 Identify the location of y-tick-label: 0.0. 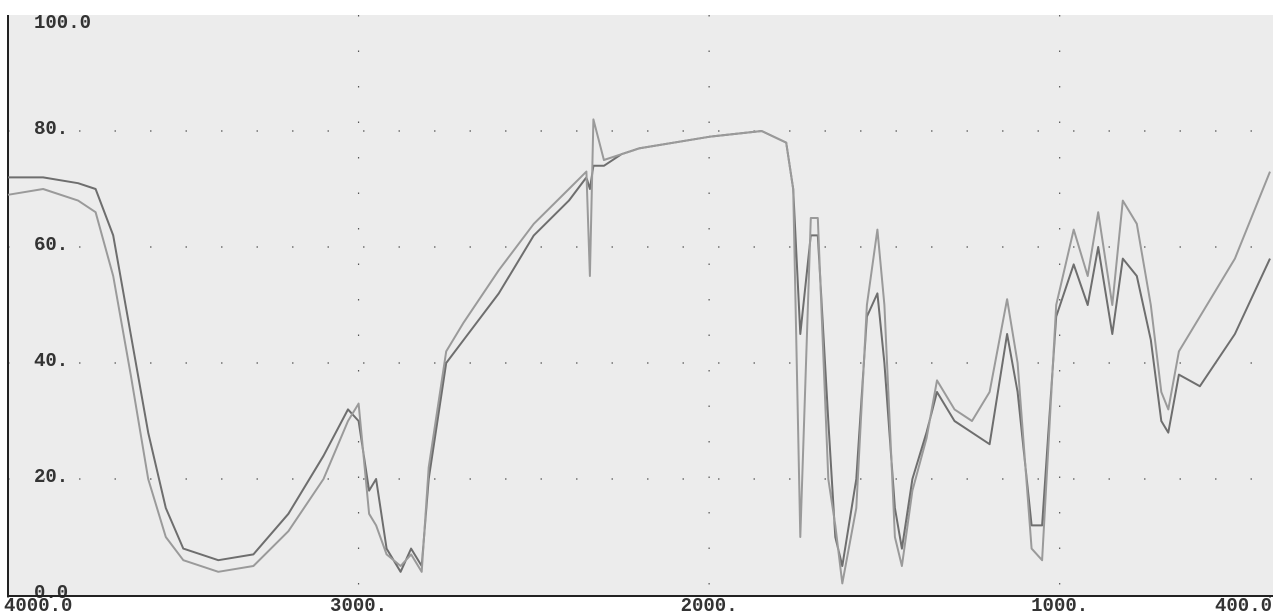
(51, 593).